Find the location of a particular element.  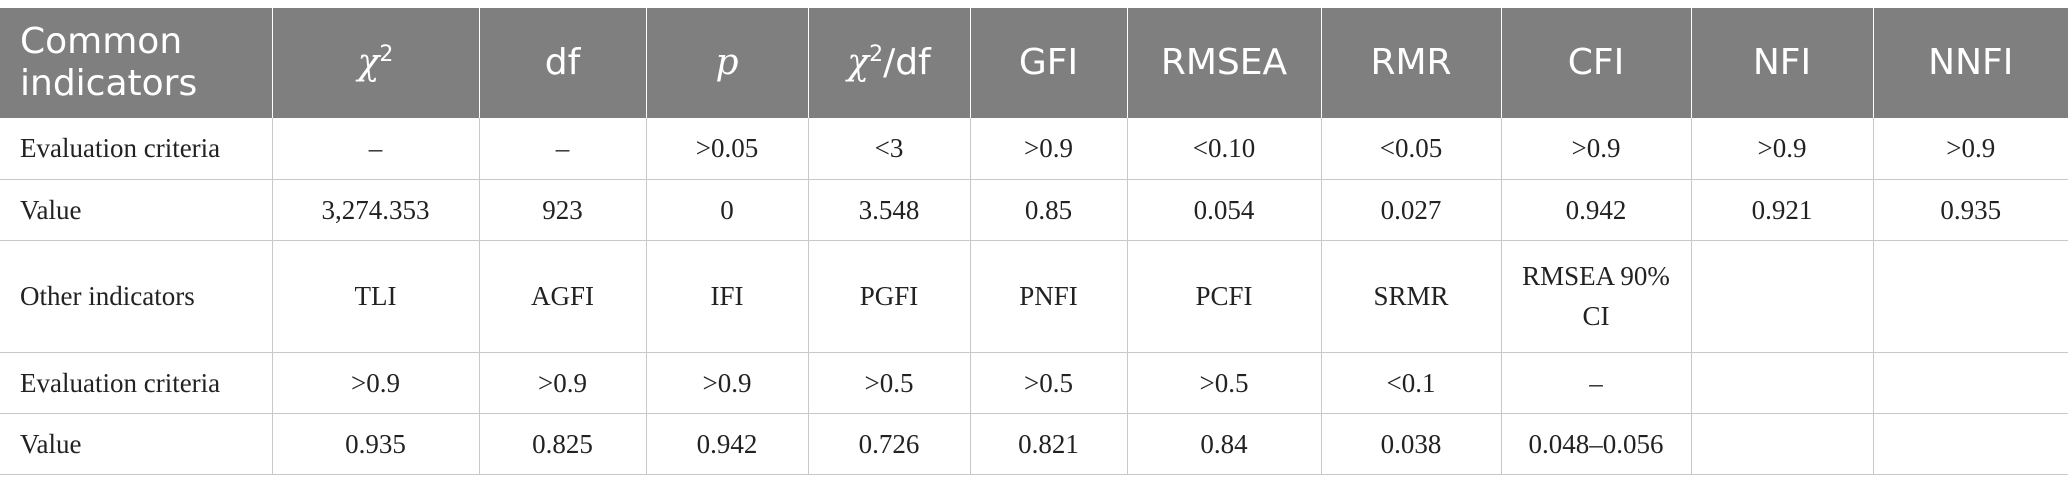

table-cell: 0.054 is located at coordinates (1224, 210).